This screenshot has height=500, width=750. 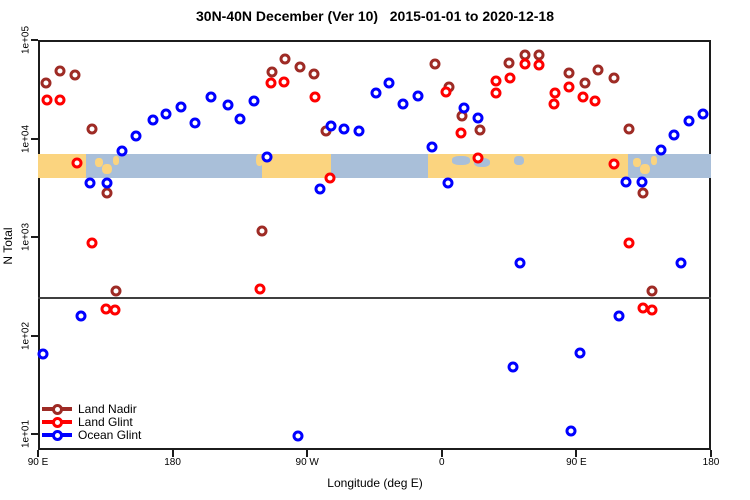 I want to click on x-tick-label: 90 E, so click(x=576, y=462).